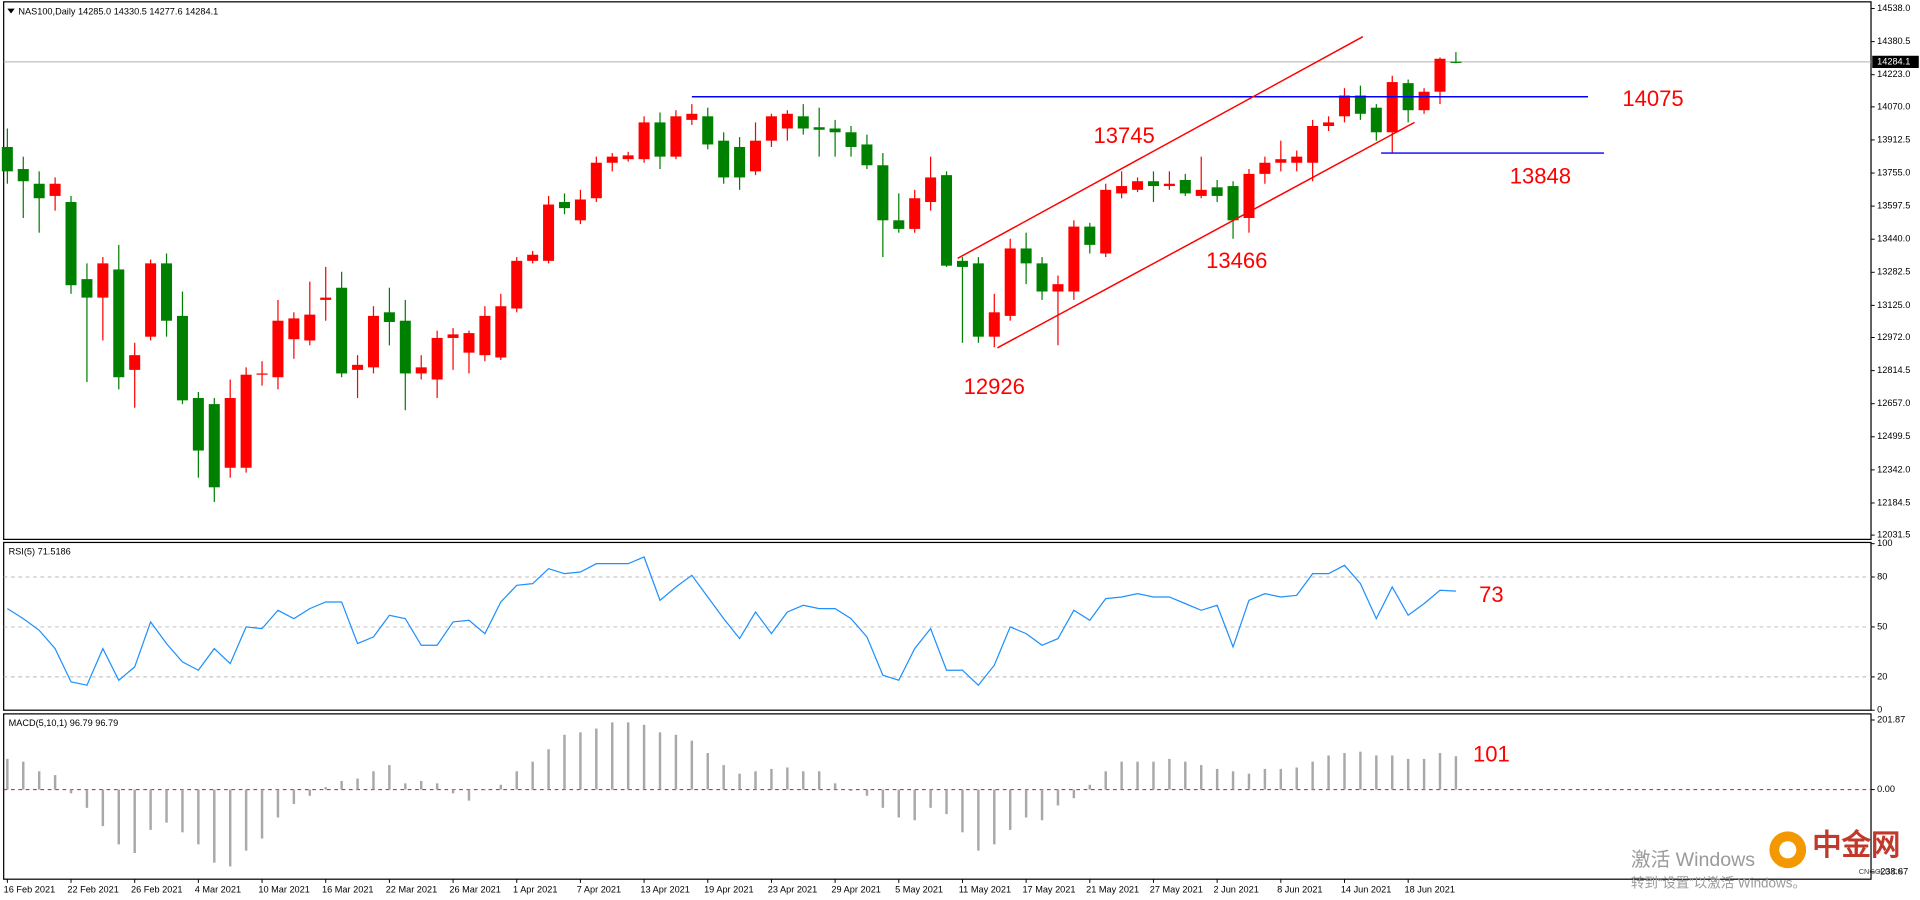 Image resolution: width=1920 pixels, height=900 pixels. What do you see at coordinates (1882, 676) in the screenshot?
I see `y-tick-label: 20` at bounding box center [1882, 676].